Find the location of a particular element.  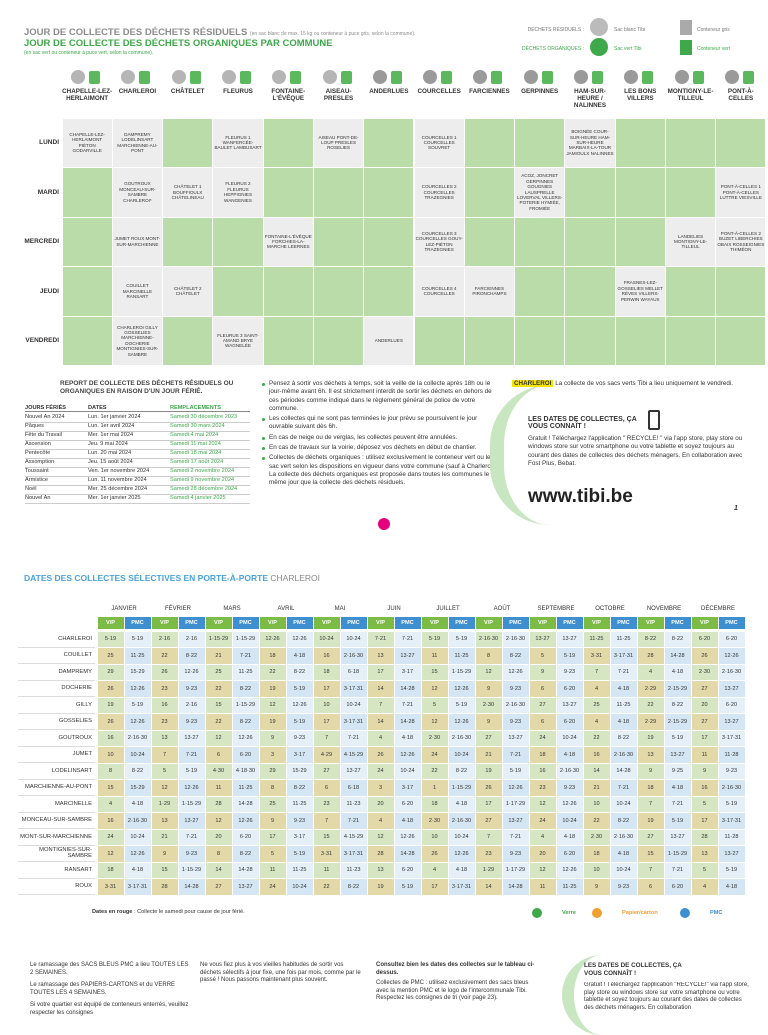

date-cell: 23 is located at coordinates (164, 689).